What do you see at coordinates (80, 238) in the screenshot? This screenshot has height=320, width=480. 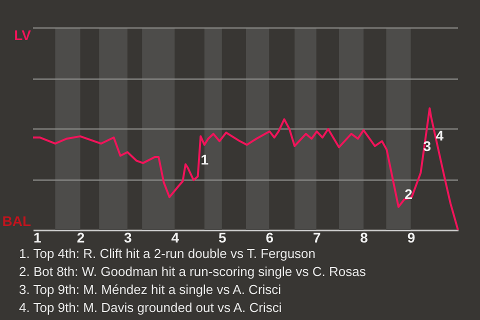 I see `x-tick-label: 2` at bounding box center [80, 238].